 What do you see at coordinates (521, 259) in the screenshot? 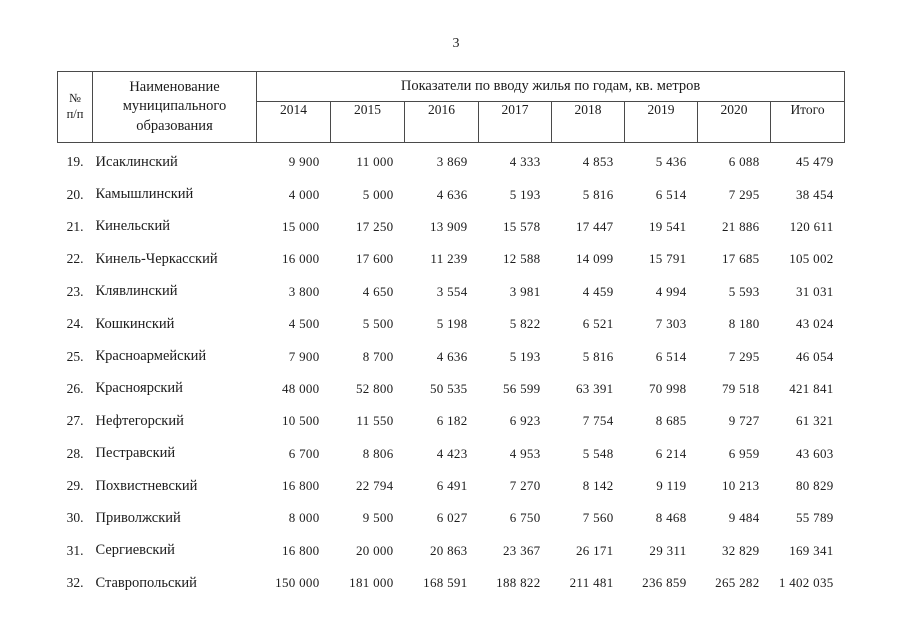
I see `value-cell: 12 588` at bounding box center [521, 259].